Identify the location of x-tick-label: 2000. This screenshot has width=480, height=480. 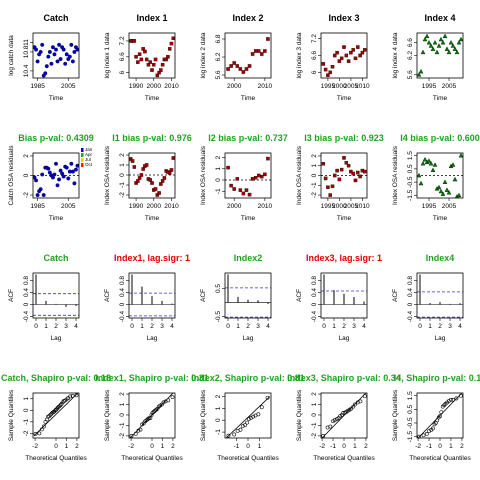
(339, 206).